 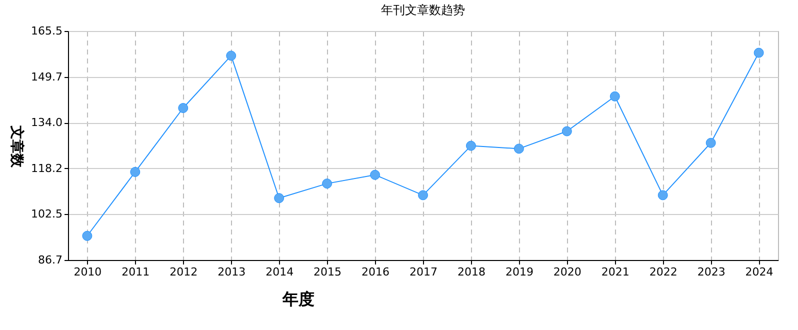 What do you see at coordinates (567, 272) in the screenshot?
I see `x-tick-label: 2020` at bounding box center [567, 272].